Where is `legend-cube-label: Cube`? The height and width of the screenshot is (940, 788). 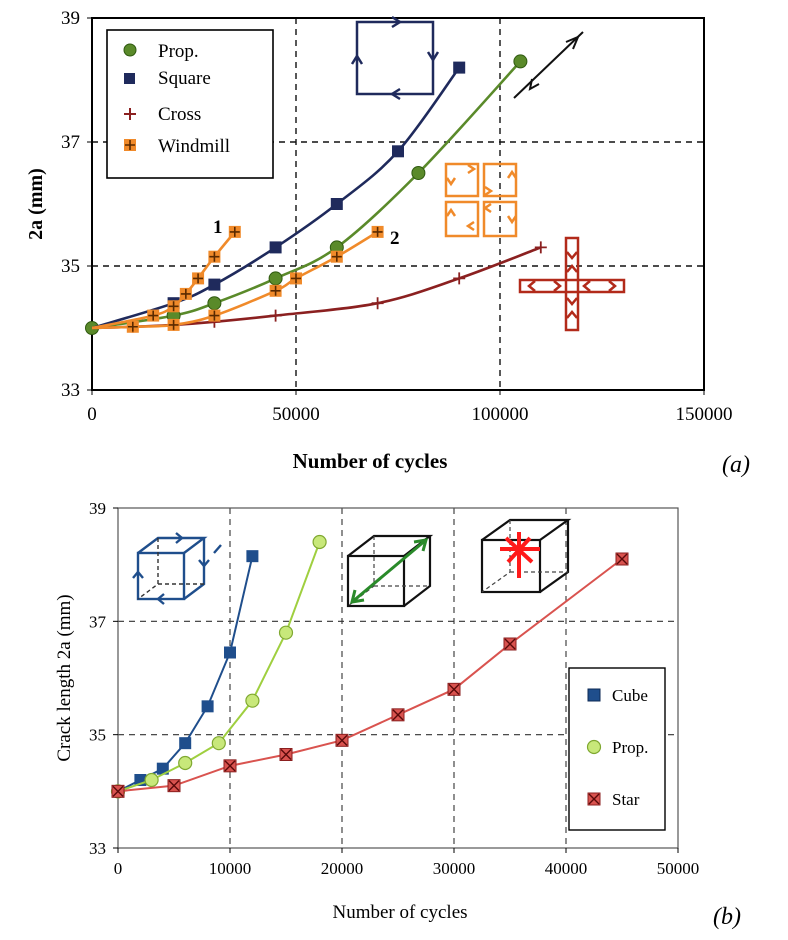
legend-cube-label: Cube is located at coordinates (630, 695).